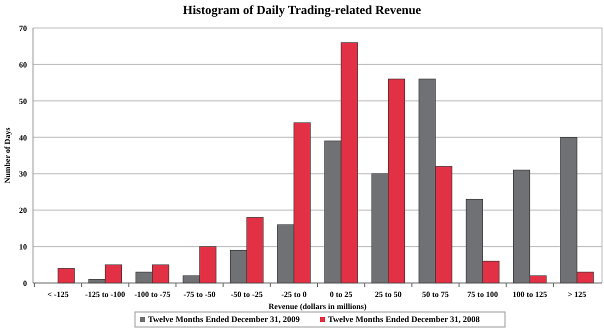 The width and height of the screenshot is (604, 335). I want to click on y-tick-label: 60, so click(23, 65).